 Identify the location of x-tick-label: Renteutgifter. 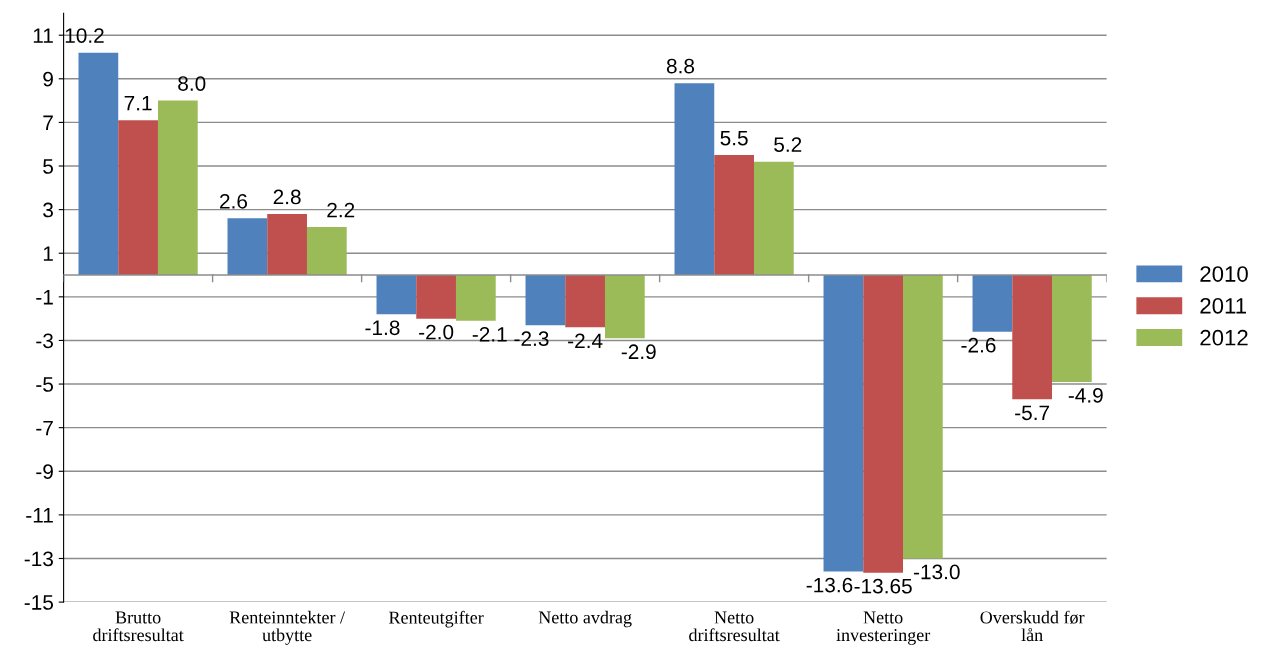
(436, 619).